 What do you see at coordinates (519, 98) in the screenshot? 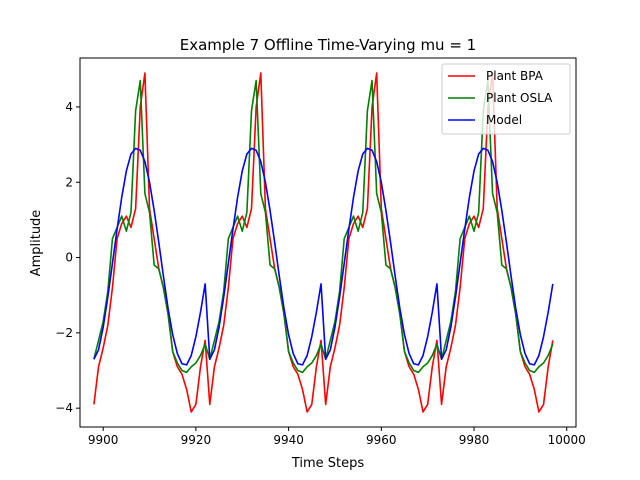
I see `legend-label: Plant OSLA` at bounding box center [519, 98].